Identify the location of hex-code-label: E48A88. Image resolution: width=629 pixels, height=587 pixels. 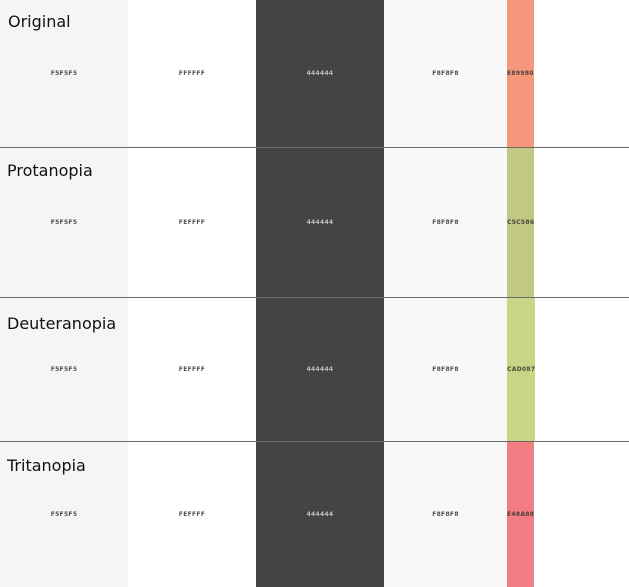
(521, 514).